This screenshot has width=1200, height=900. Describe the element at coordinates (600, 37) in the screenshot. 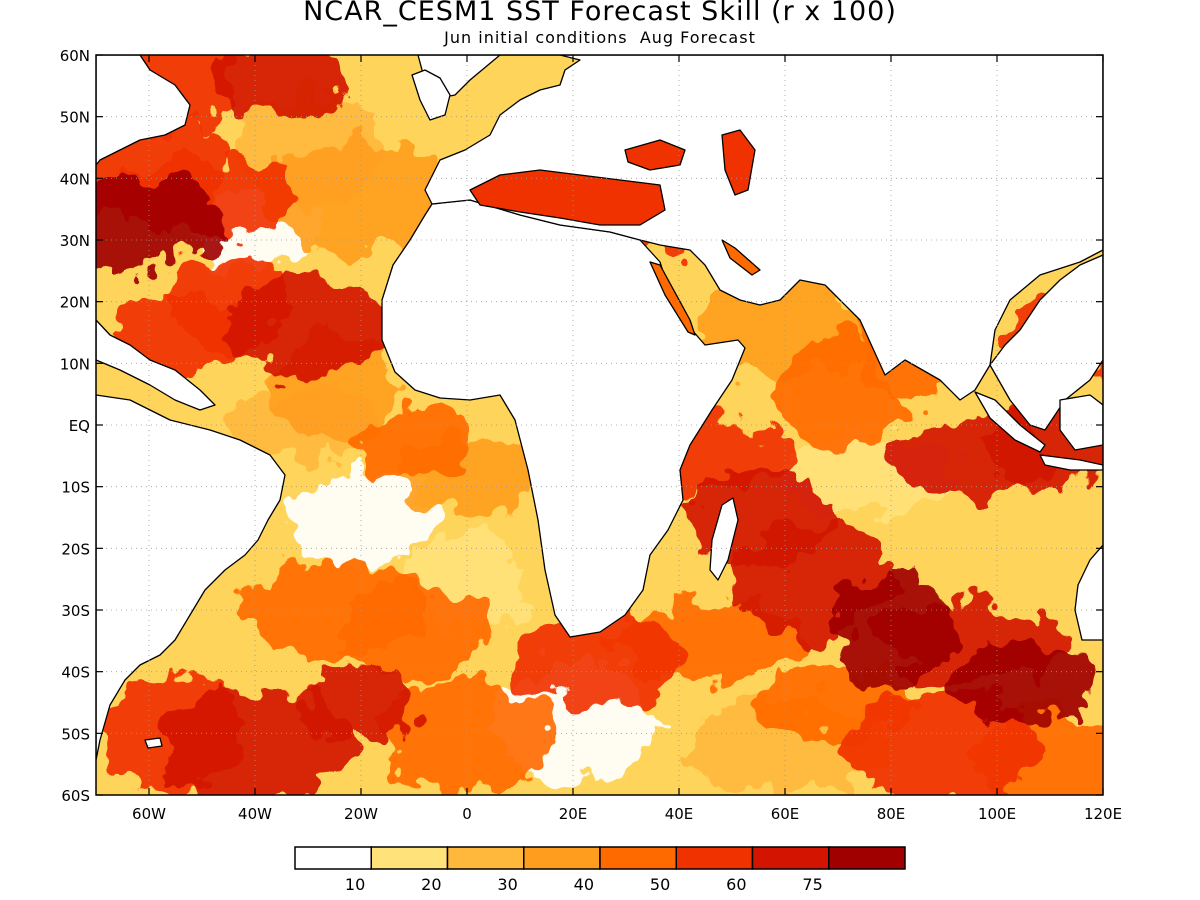

I see `chart-subtitle: Jun initial conditions Aug Forecast` at that location.